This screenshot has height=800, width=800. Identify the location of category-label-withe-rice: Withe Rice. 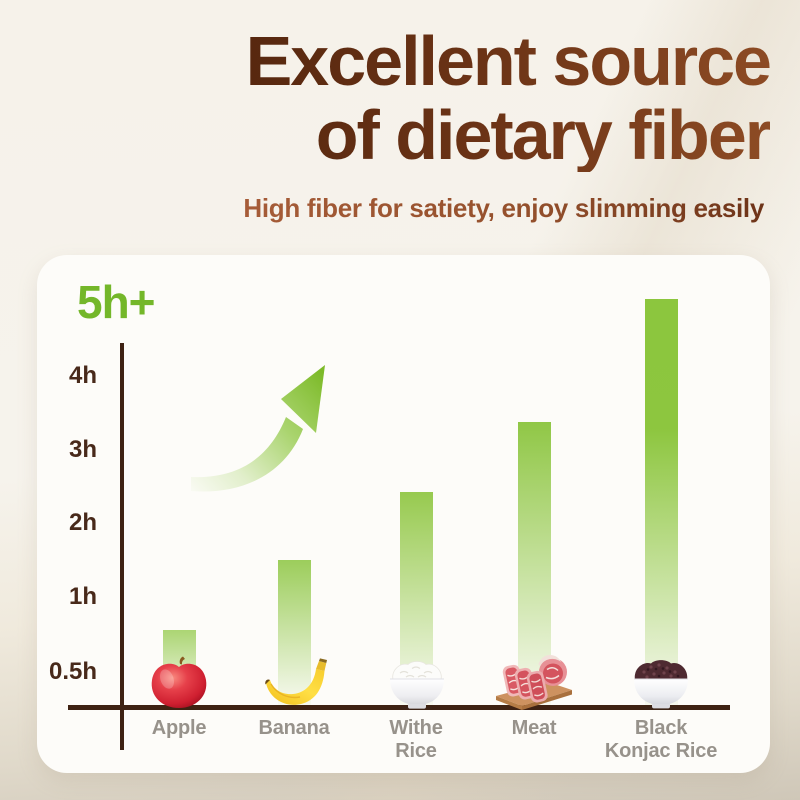
(416, 739).